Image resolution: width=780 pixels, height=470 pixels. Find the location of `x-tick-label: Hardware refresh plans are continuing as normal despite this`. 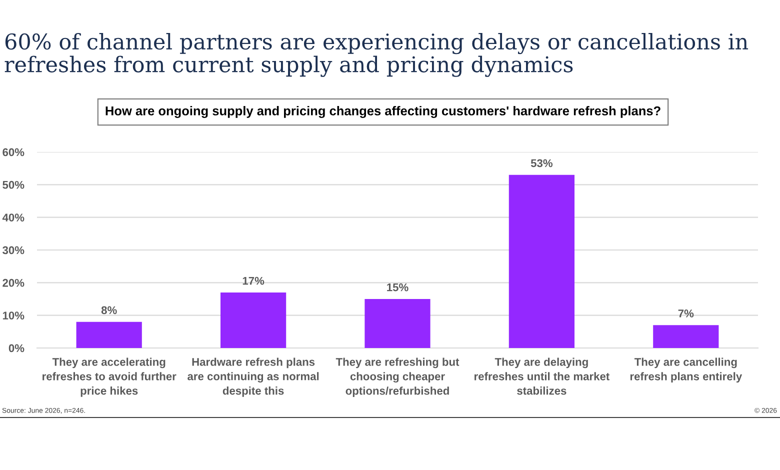

x-tick-label: Hardware refresh plans are continuing as normal despite this is located at coordinates (253, 377).